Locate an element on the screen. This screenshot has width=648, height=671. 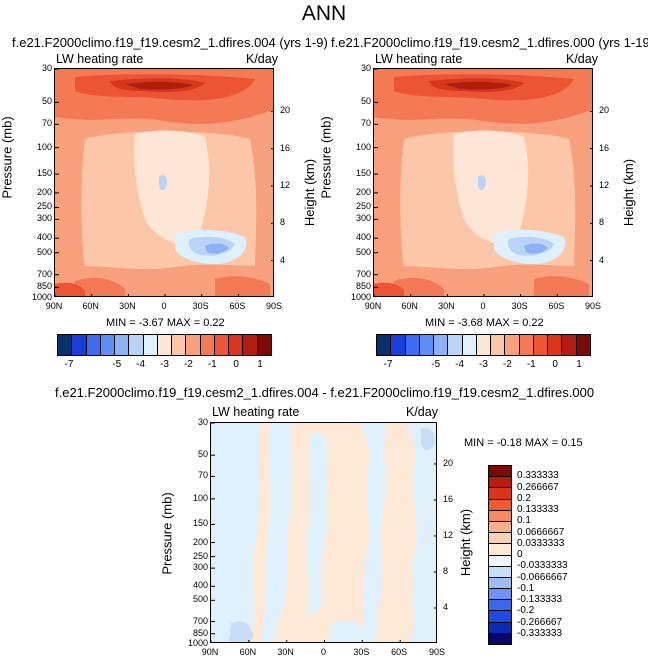
colorbar-label: -0.0333333 is located at coordinates (542, 566).